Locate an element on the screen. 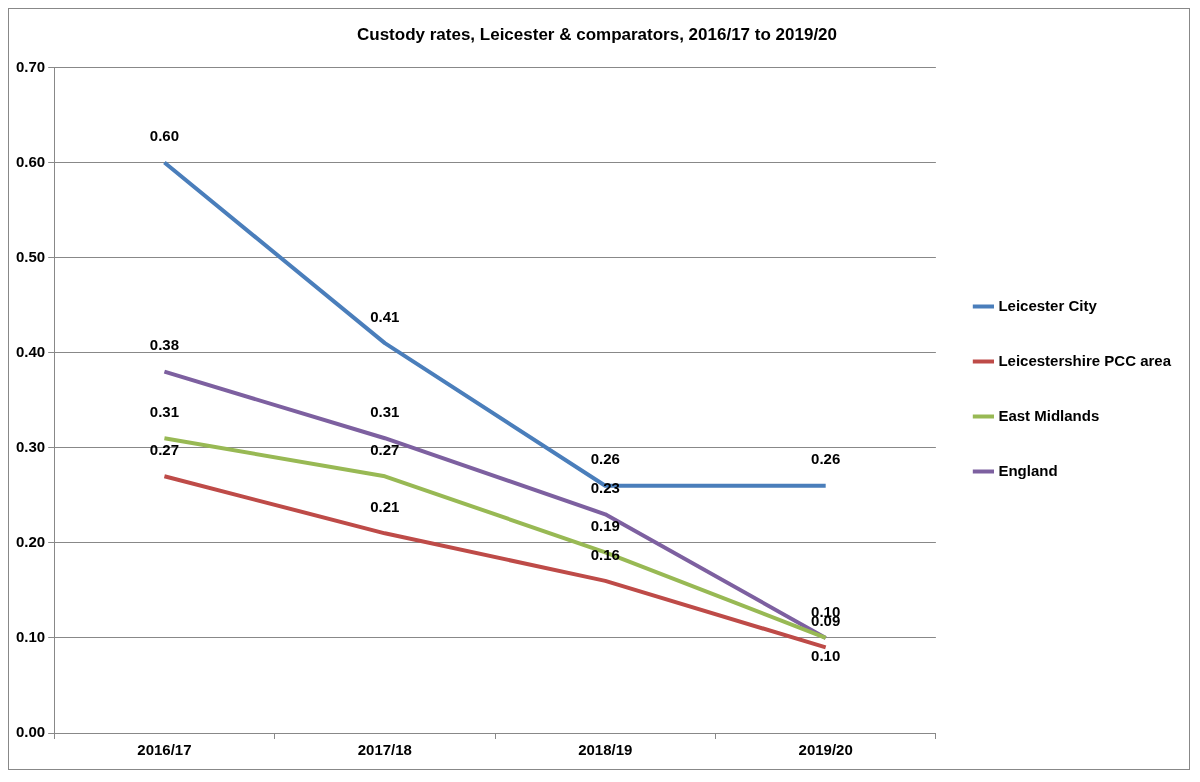 This screenshot has width=1200, height=782. y-tick-label: 0.00 is located at coordinates (30, 732).